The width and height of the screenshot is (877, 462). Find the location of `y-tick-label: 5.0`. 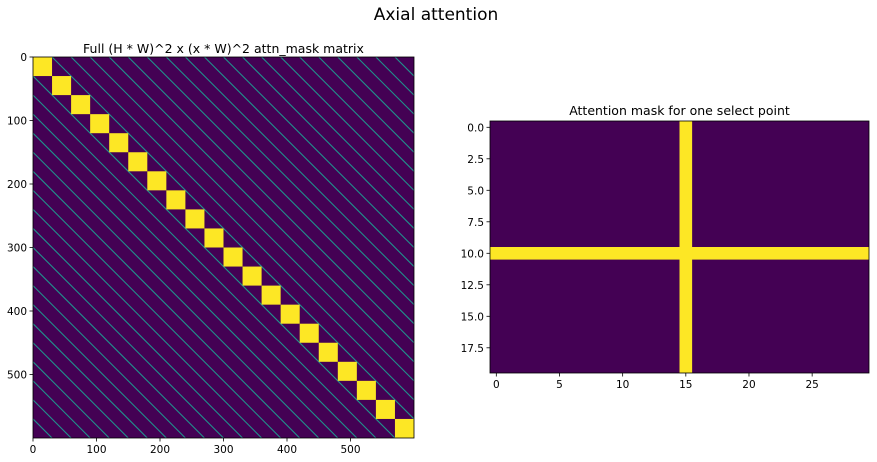

y-tick-label: 5.0 is located at coordinates (475, 191).